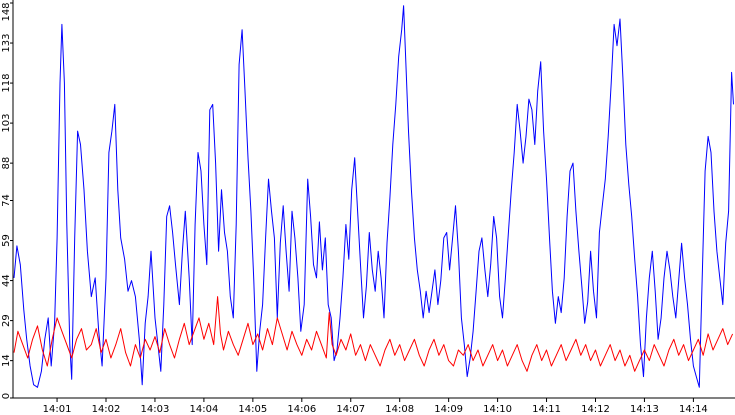  I want to click on x-tick-label: 14:02, so click(106, 409).